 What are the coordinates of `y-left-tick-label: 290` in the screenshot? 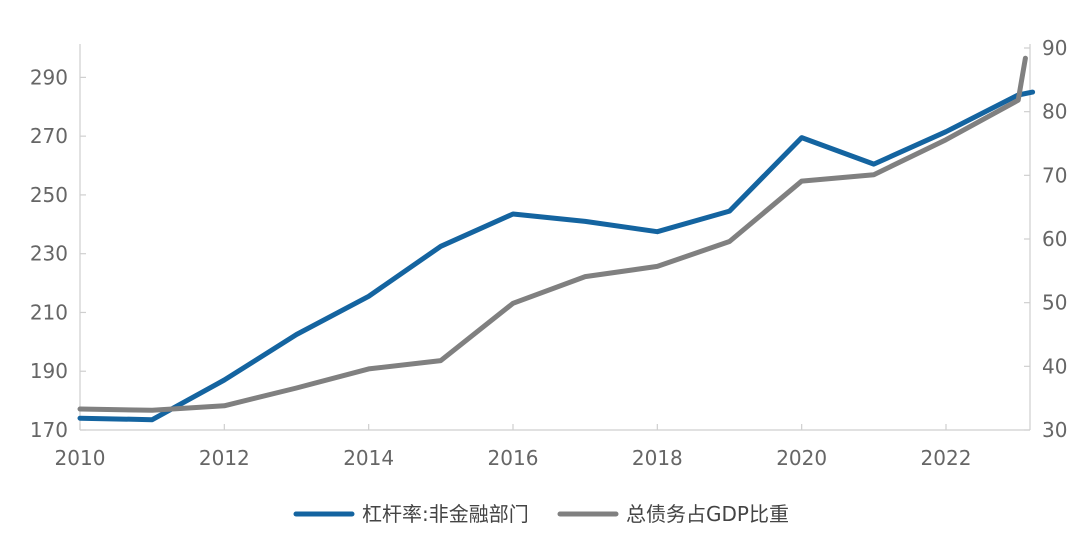 It's located at (49, 77).